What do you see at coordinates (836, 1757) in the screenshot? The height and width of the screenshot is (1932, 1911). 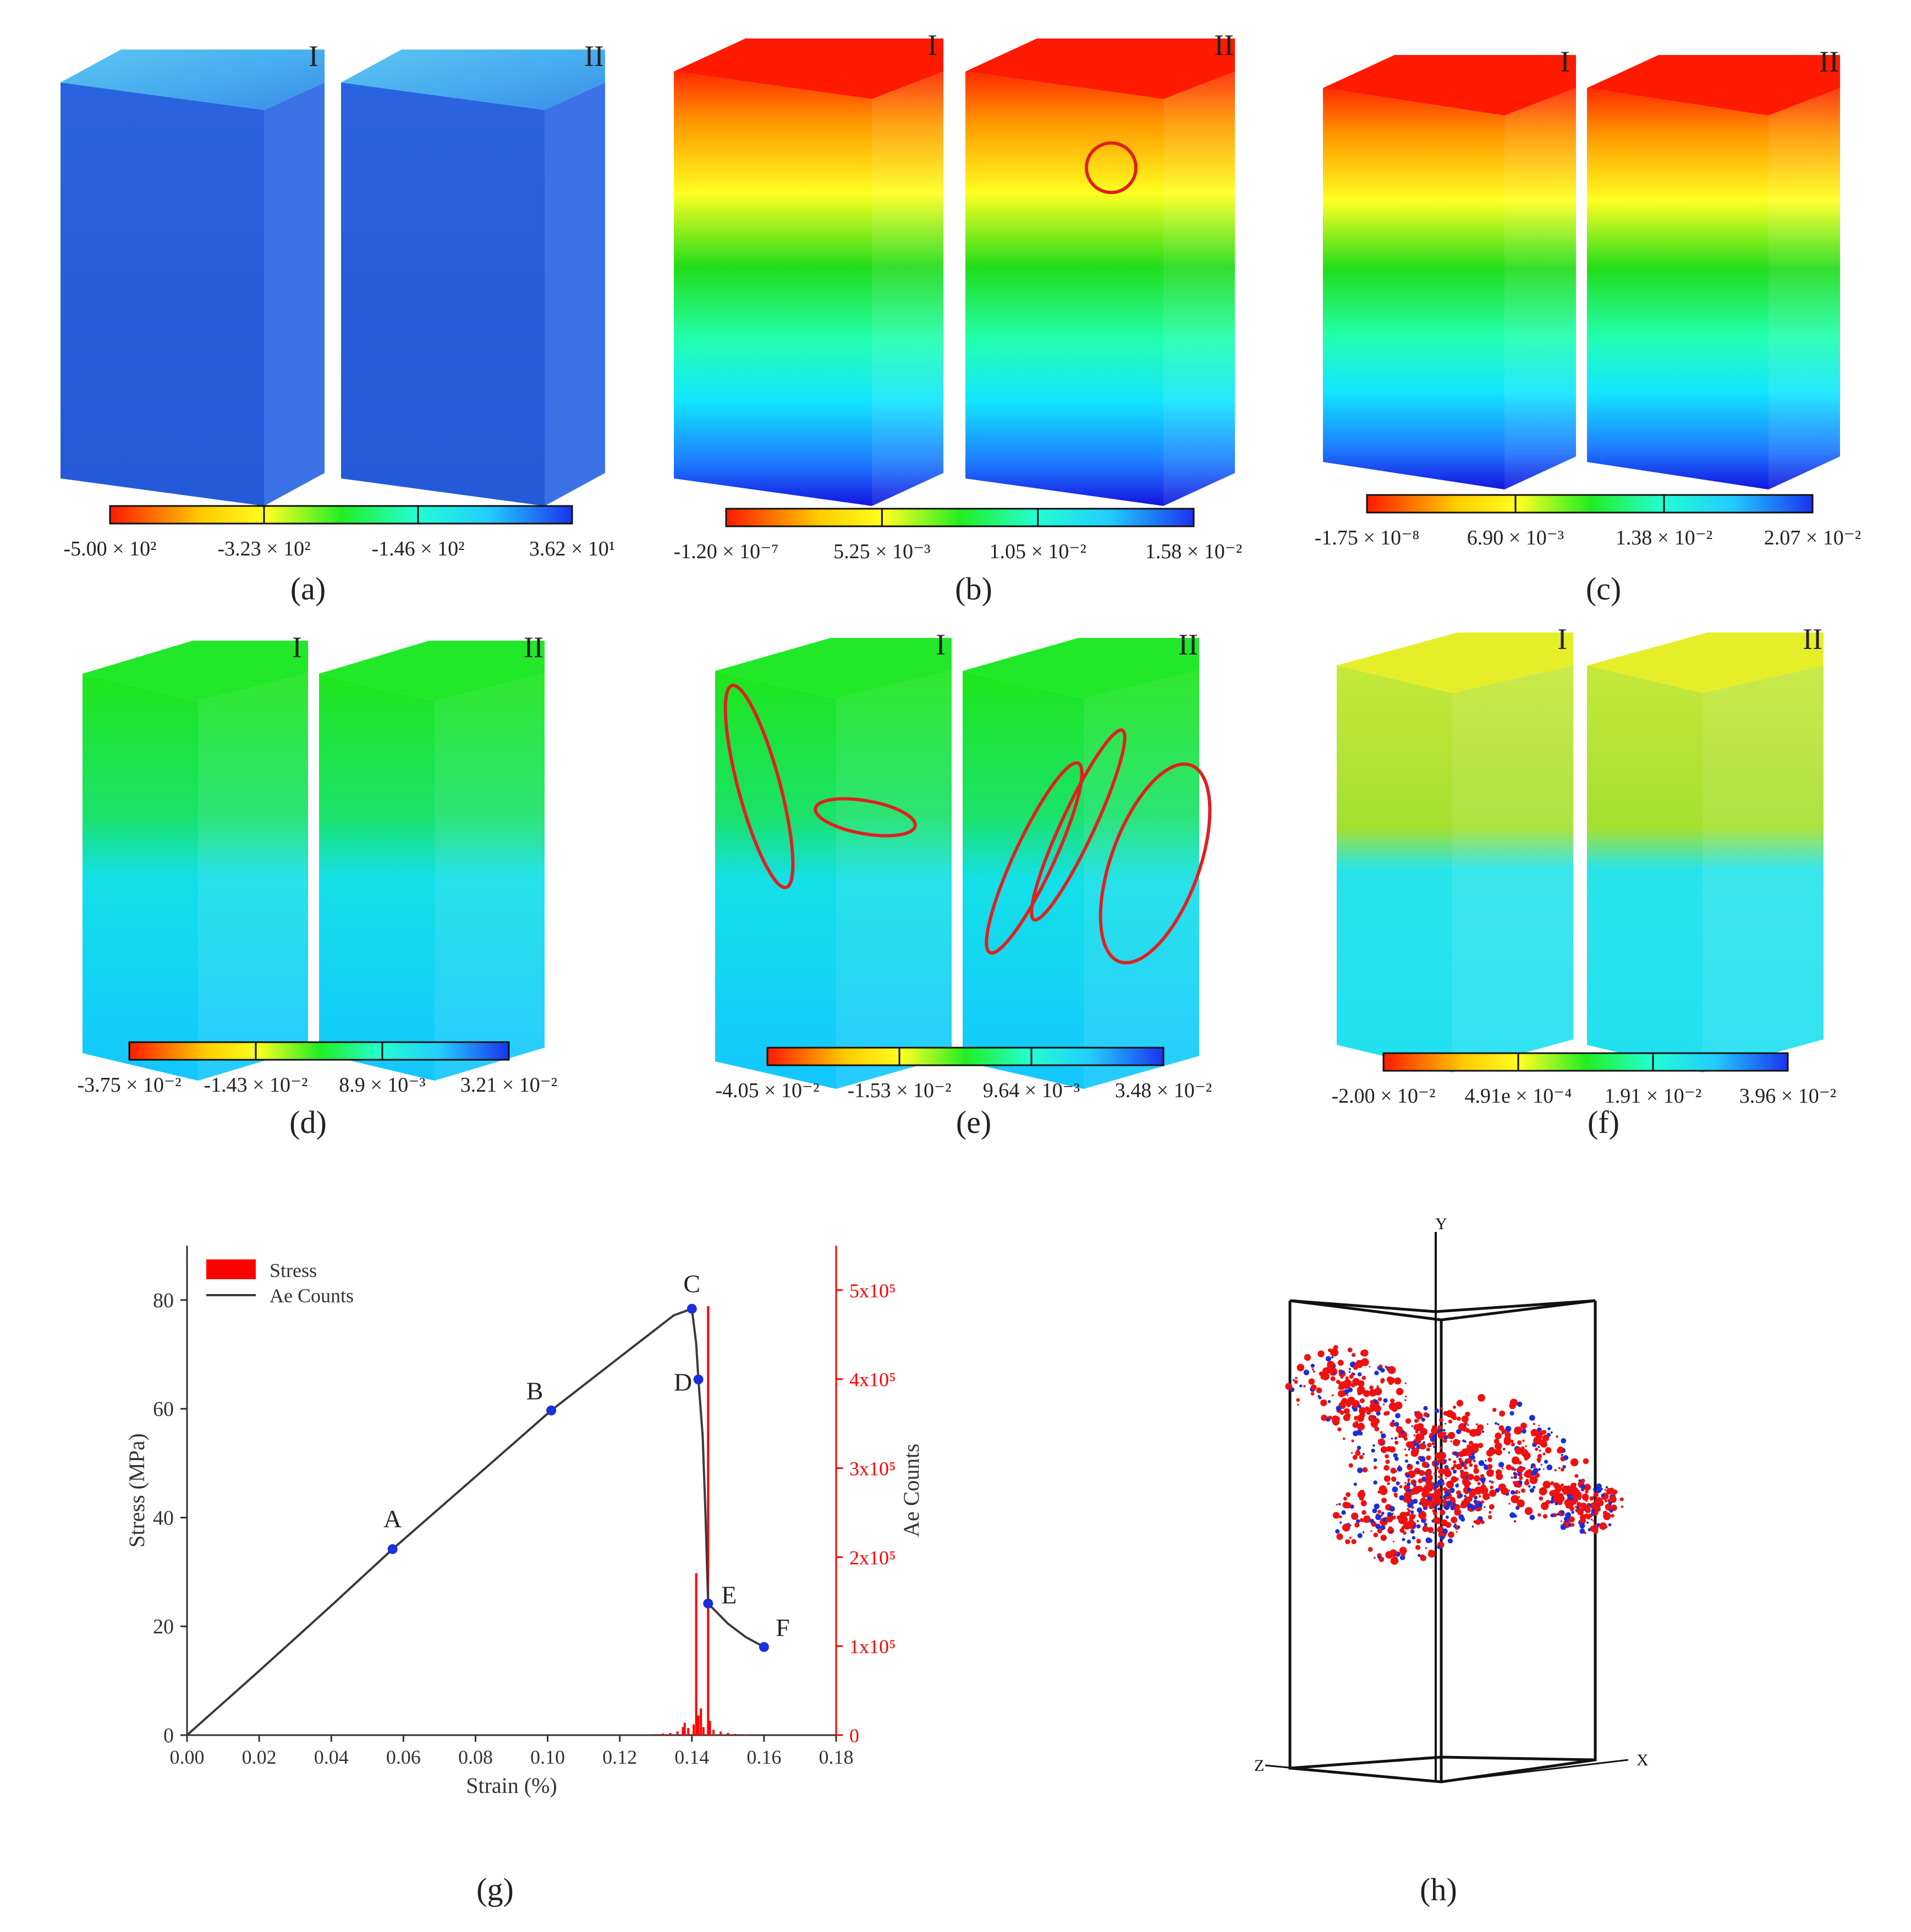 I see `x-tick-label: 0.18` at bounding box center [836, 1757].